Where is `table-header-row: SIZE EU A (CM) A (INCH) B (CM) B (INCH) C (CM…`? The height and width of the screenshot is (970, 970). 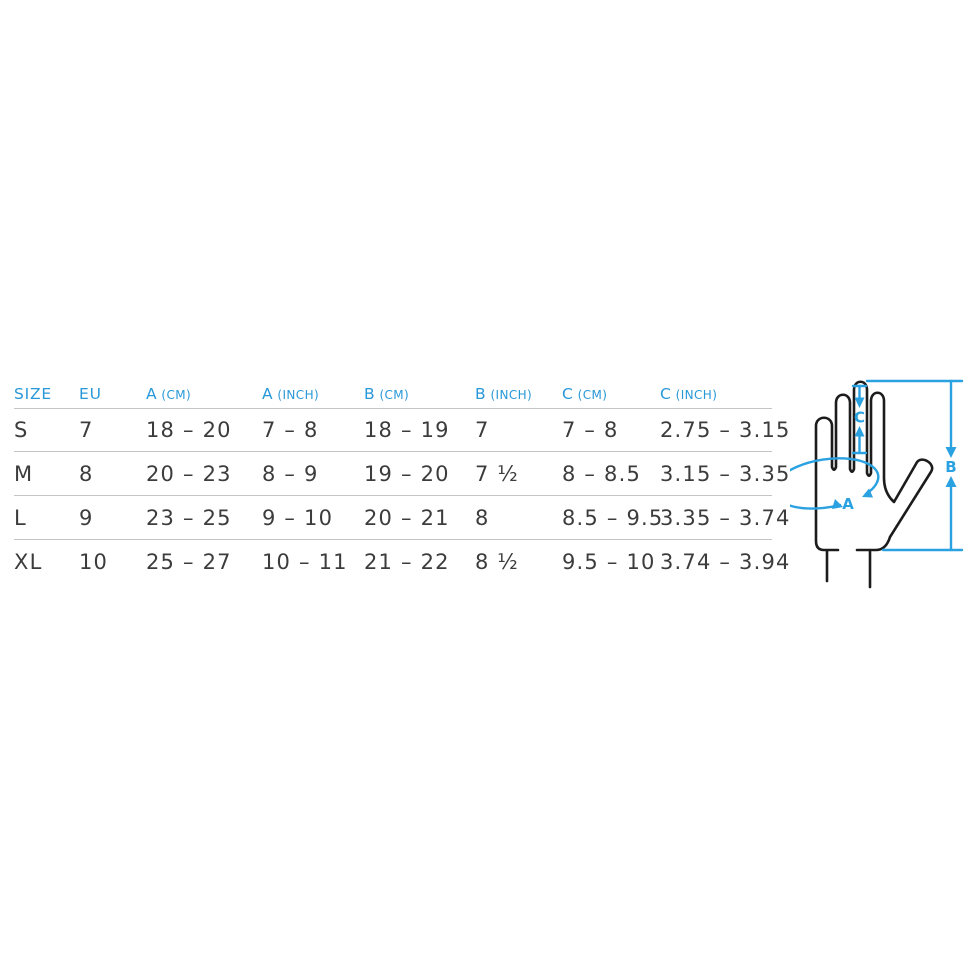
table-header-row: SIZE EU A (CM) A (INCH) B (CM) B (INCH) C (CM… is located at coordinates (393, 393).